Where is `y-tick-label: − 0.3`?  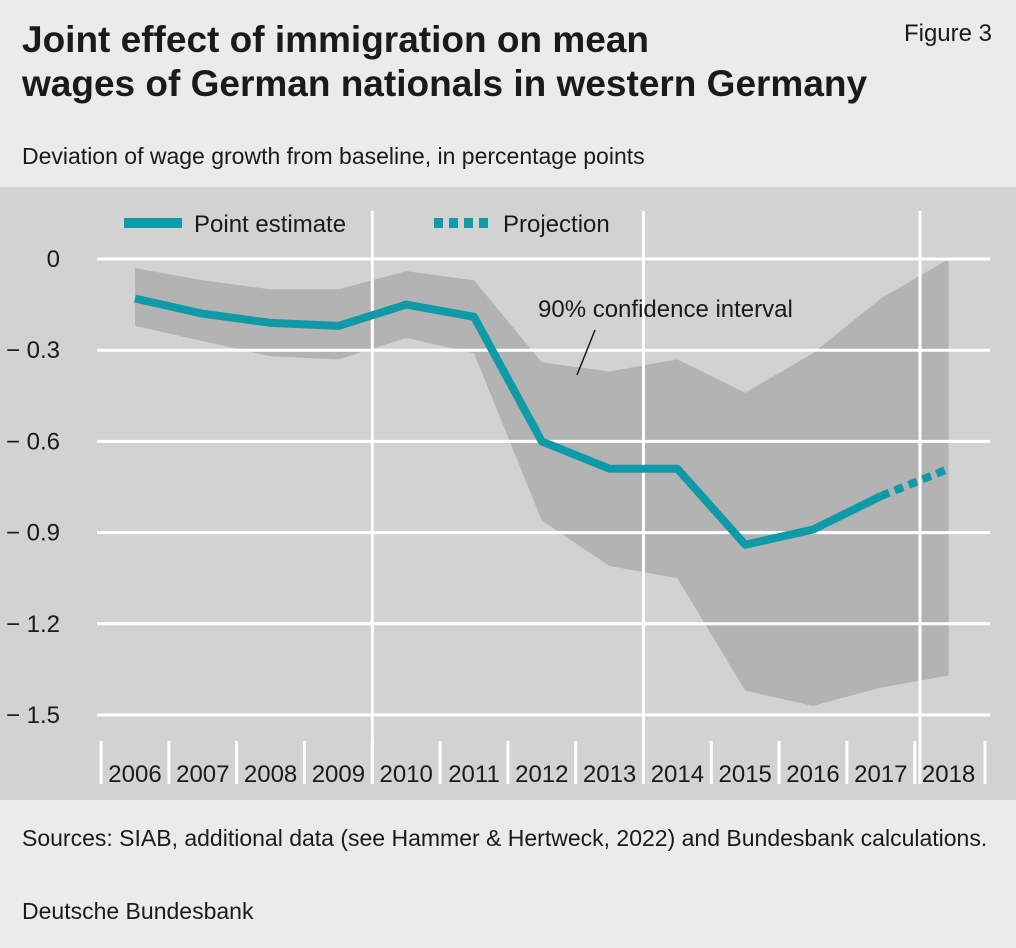
y-tick-label: − 0.3 is located at coordinates (33, 350).